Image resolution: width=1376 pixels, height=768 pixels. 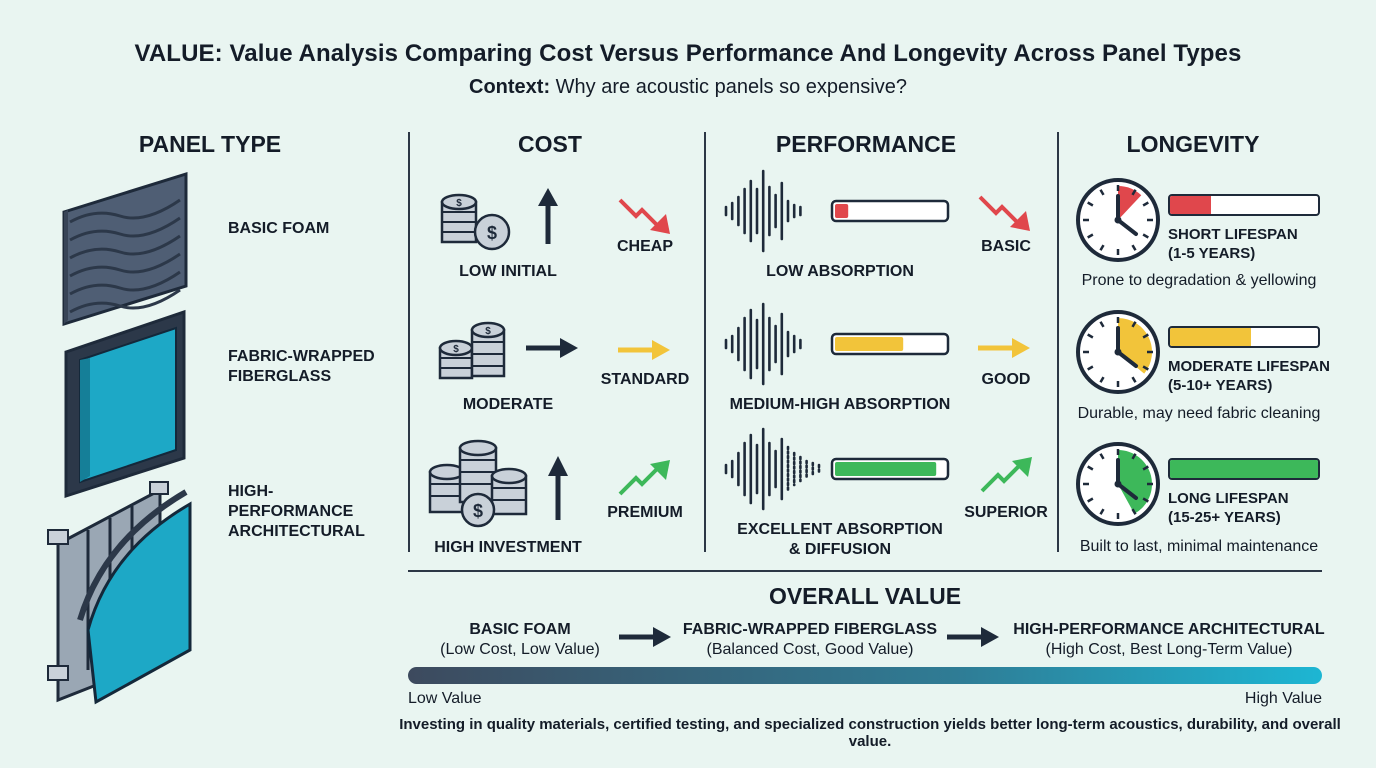 I want to click on lifespan-years: (15-25+ YEARS), so click(x=1224, y=517).